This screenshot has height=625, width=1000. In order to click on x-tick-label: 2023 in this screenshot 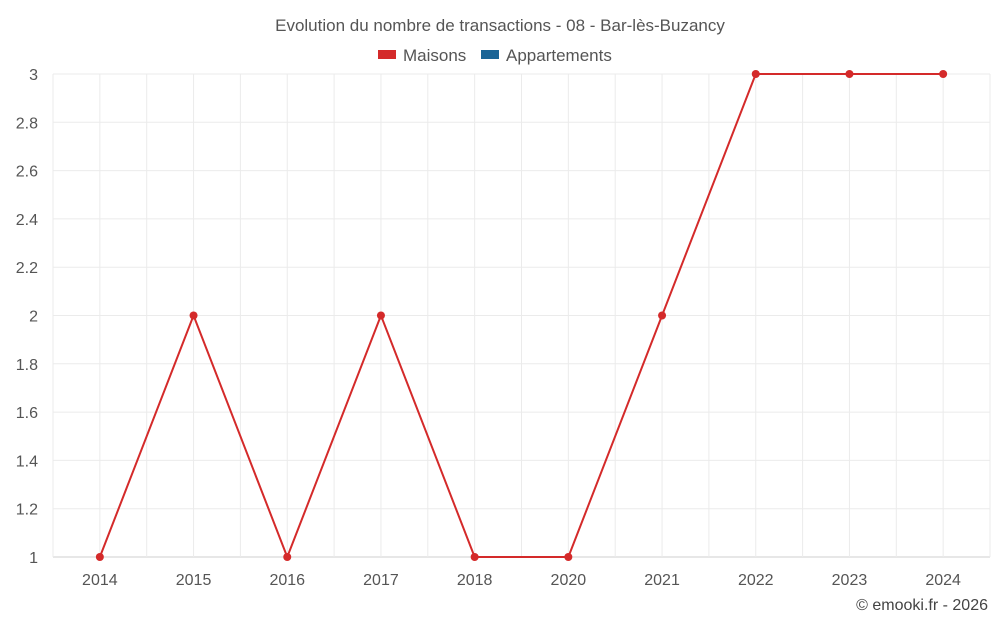, I will do `click(850, 580)`.